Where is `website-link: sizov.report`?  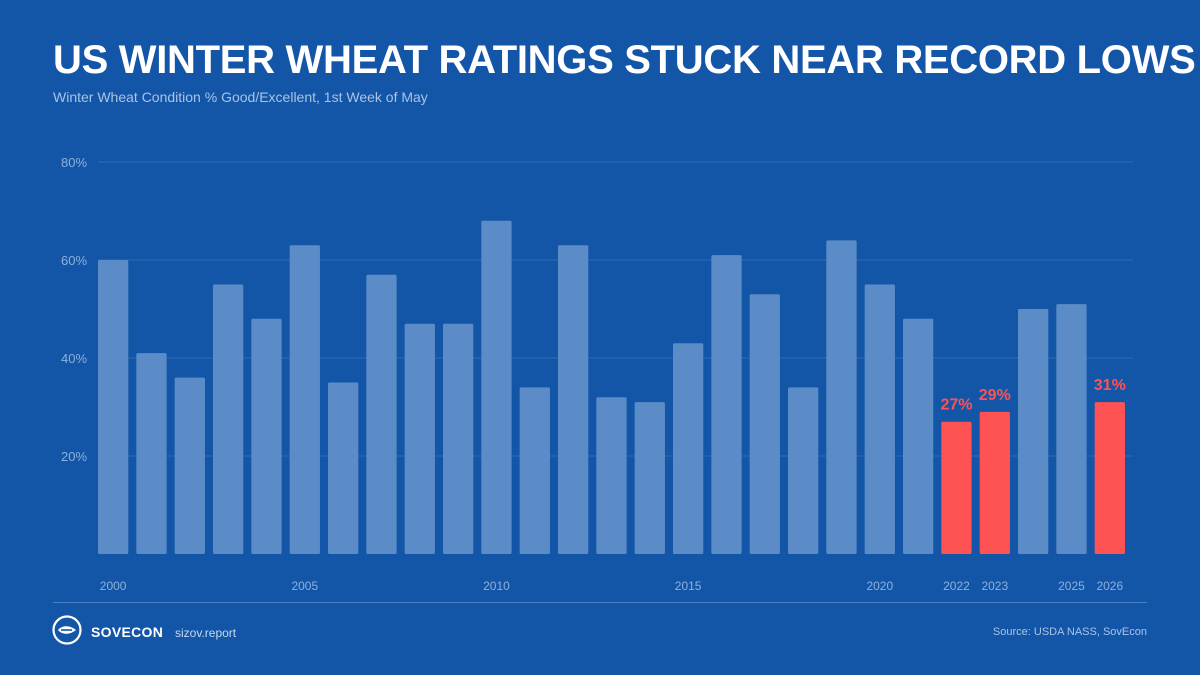 website-link: sizov.report is located at coordinates (206, 633).